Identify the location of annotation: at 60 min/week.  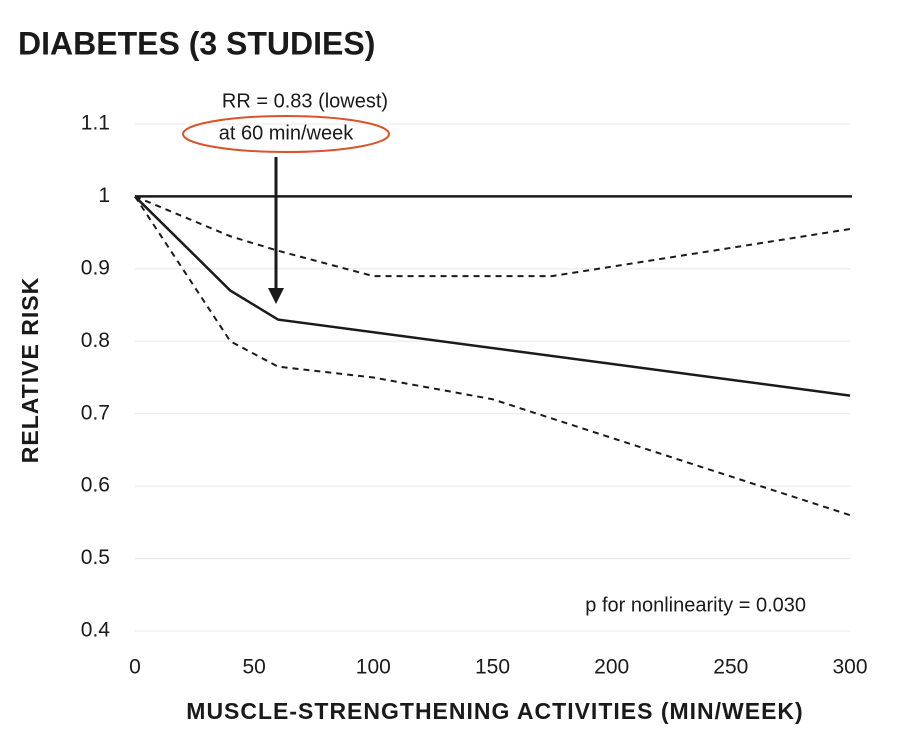
(287, 133).